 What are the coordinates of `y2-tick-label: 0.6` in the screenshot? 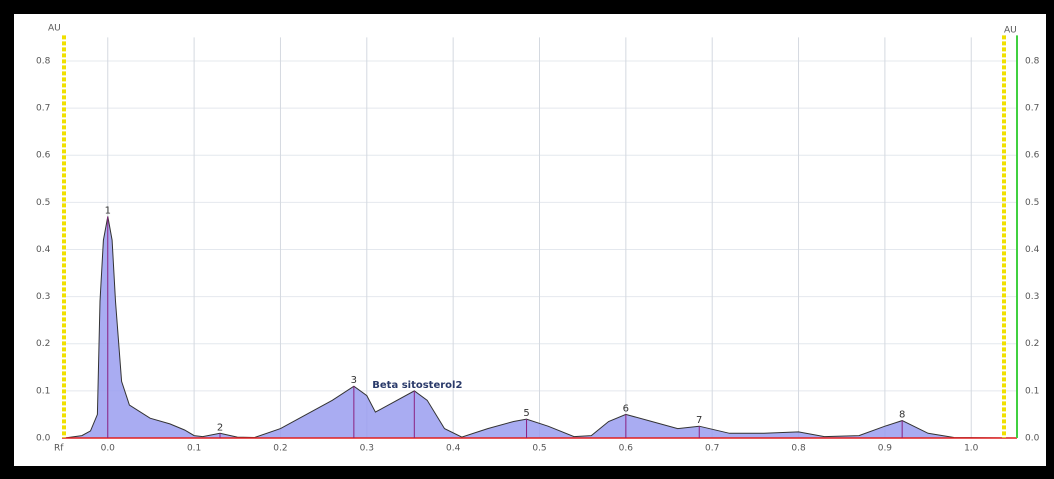 It's located at (1032, 156).